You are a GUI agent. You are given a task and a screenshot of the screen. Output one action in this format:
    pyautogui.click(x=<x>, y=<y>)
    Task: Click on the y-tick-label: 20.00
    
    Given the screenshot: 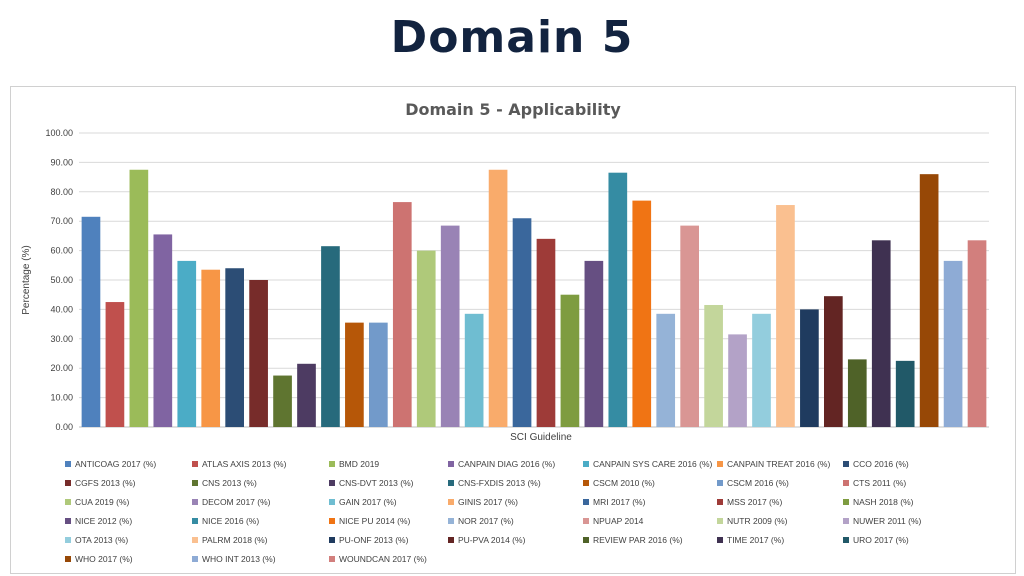 What is the action you would take?
    pyautogui.click(x=61, y=368)
    